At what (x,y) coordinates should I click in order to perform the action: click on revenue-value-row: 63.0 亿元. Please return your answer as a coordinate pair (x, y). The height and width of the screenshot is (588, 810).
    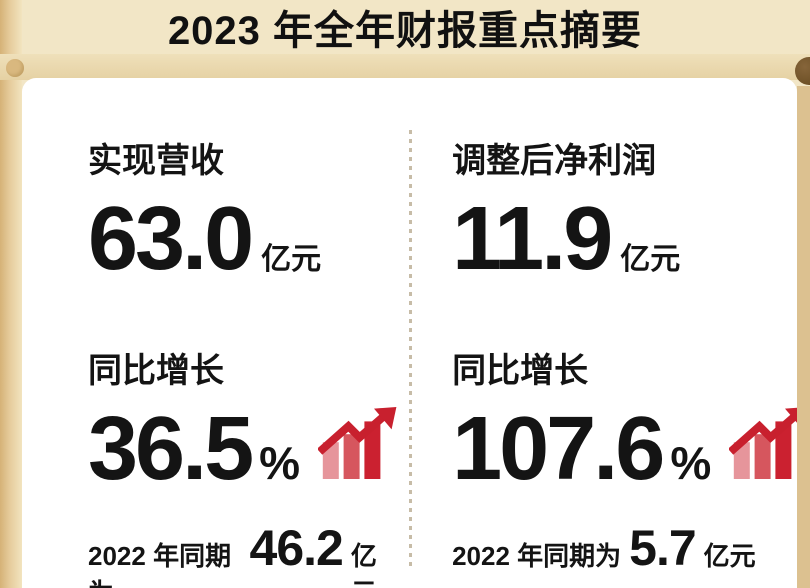
    Looking at the image, I should click on (243, 239).